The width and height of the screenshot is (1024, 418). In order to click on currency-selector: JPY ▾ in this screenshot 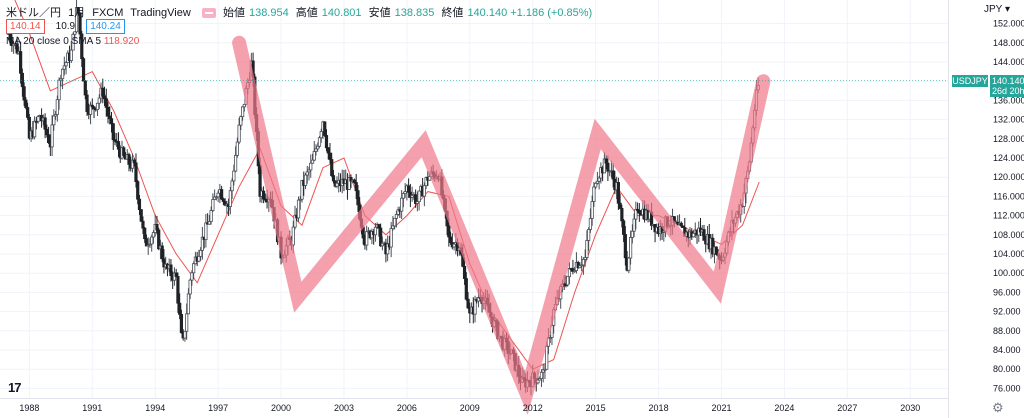, I will do `click(997, 9)`.